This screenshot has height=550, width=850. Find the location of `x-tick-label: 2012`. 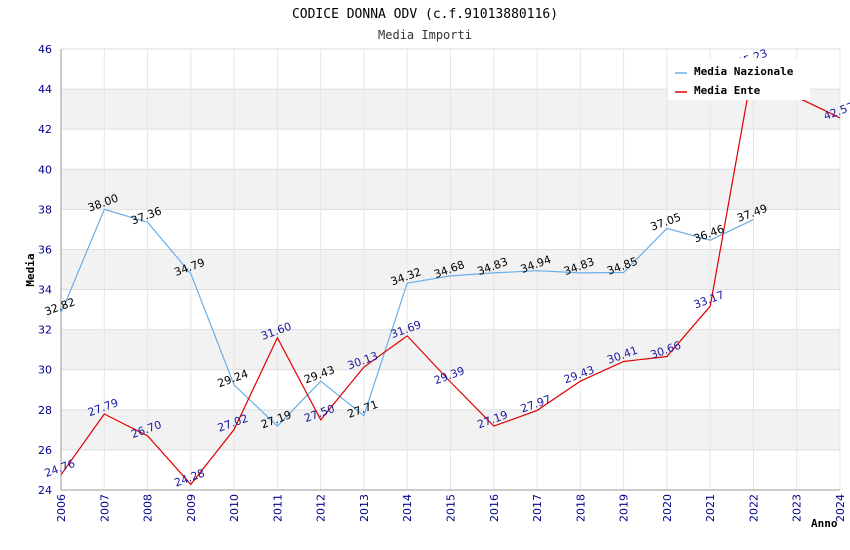

x-tick-label: 2012 is located at coordinates (321, 508).